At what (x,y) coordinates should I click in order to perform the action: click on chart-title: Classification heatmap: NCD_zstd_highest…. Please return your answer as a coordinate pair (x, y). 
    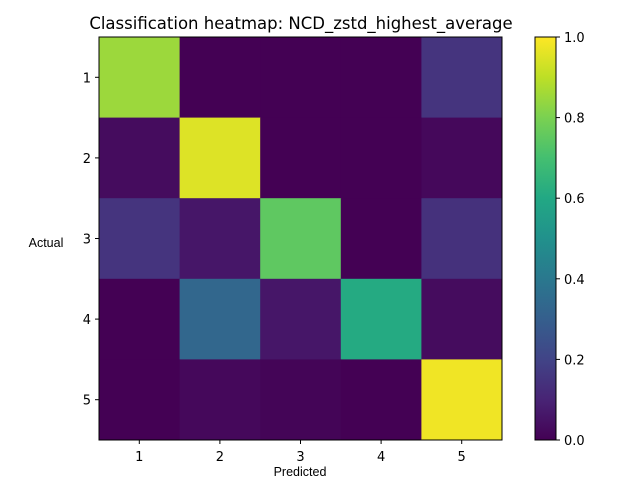
    Looking at the image, I should click on (300, 24).